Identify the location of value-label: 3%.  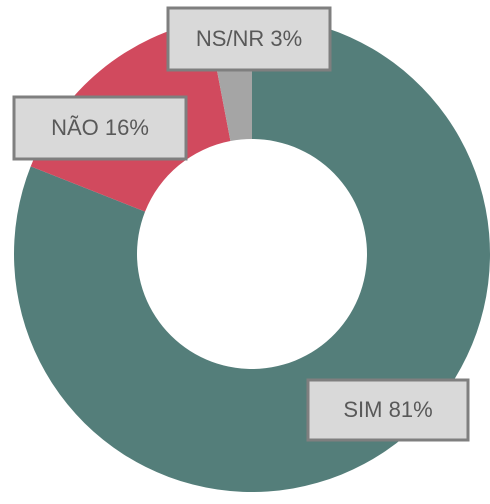
(286, 38).